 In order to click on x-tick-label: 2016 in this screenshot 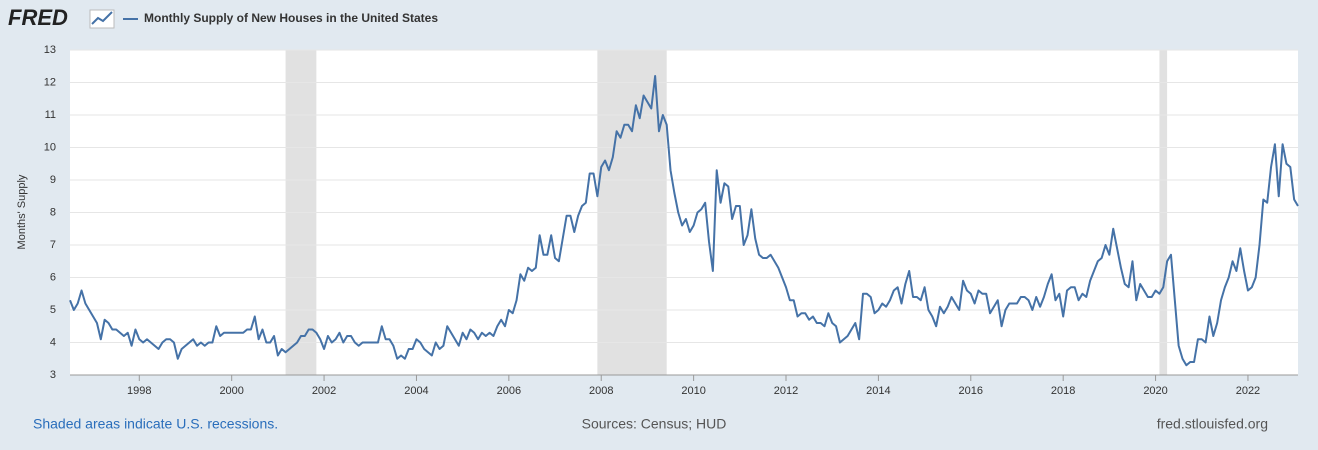, I will do `click(971, 391)`.